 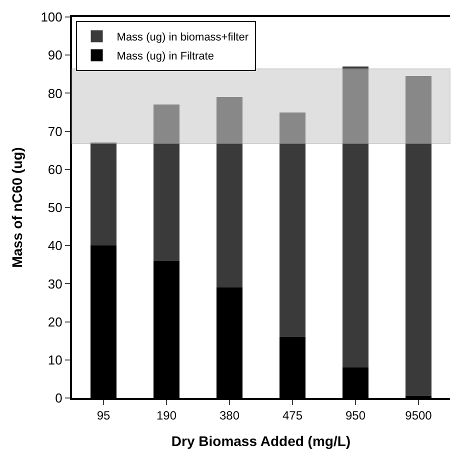 I want to click on y-tick-label: 0, so click(x=58, y=398).